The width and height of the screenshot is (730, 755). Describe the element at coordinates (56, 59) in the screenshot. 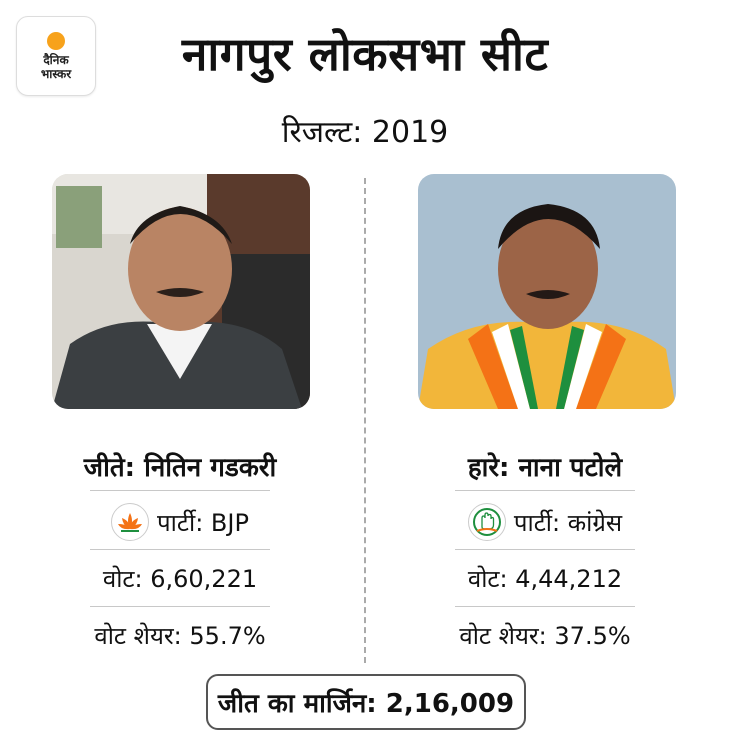

I see `logo-line-1: दैनिक` at that location.